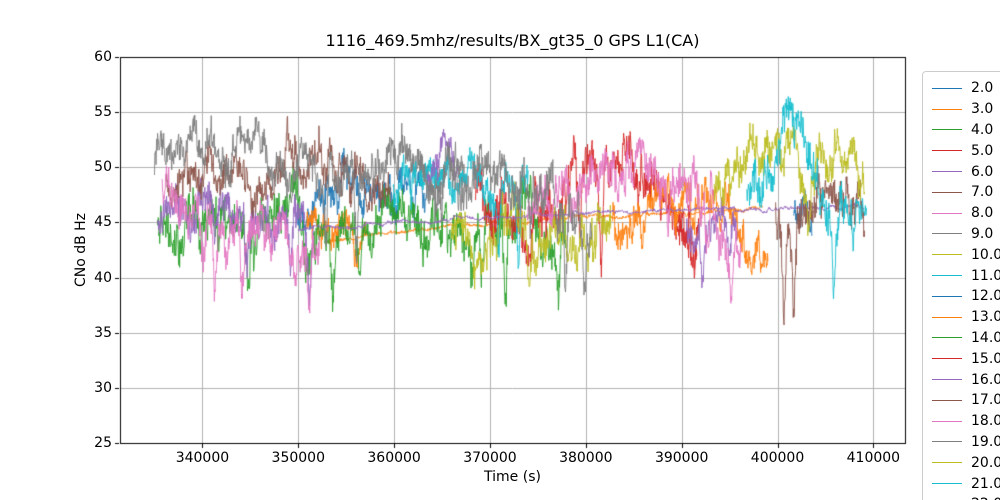 This screenshot has width=1000, height=500. I want to click on x-axis-label: Time (s), so click(512, 477).